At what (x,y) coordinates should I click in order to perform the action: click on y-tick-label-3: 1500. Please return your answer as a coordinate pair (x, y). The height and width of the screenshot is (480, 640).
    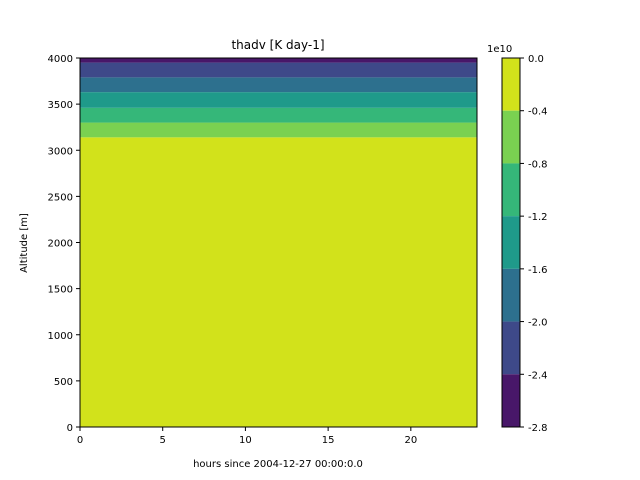
    Looking at the image, I should click on (60, 290).